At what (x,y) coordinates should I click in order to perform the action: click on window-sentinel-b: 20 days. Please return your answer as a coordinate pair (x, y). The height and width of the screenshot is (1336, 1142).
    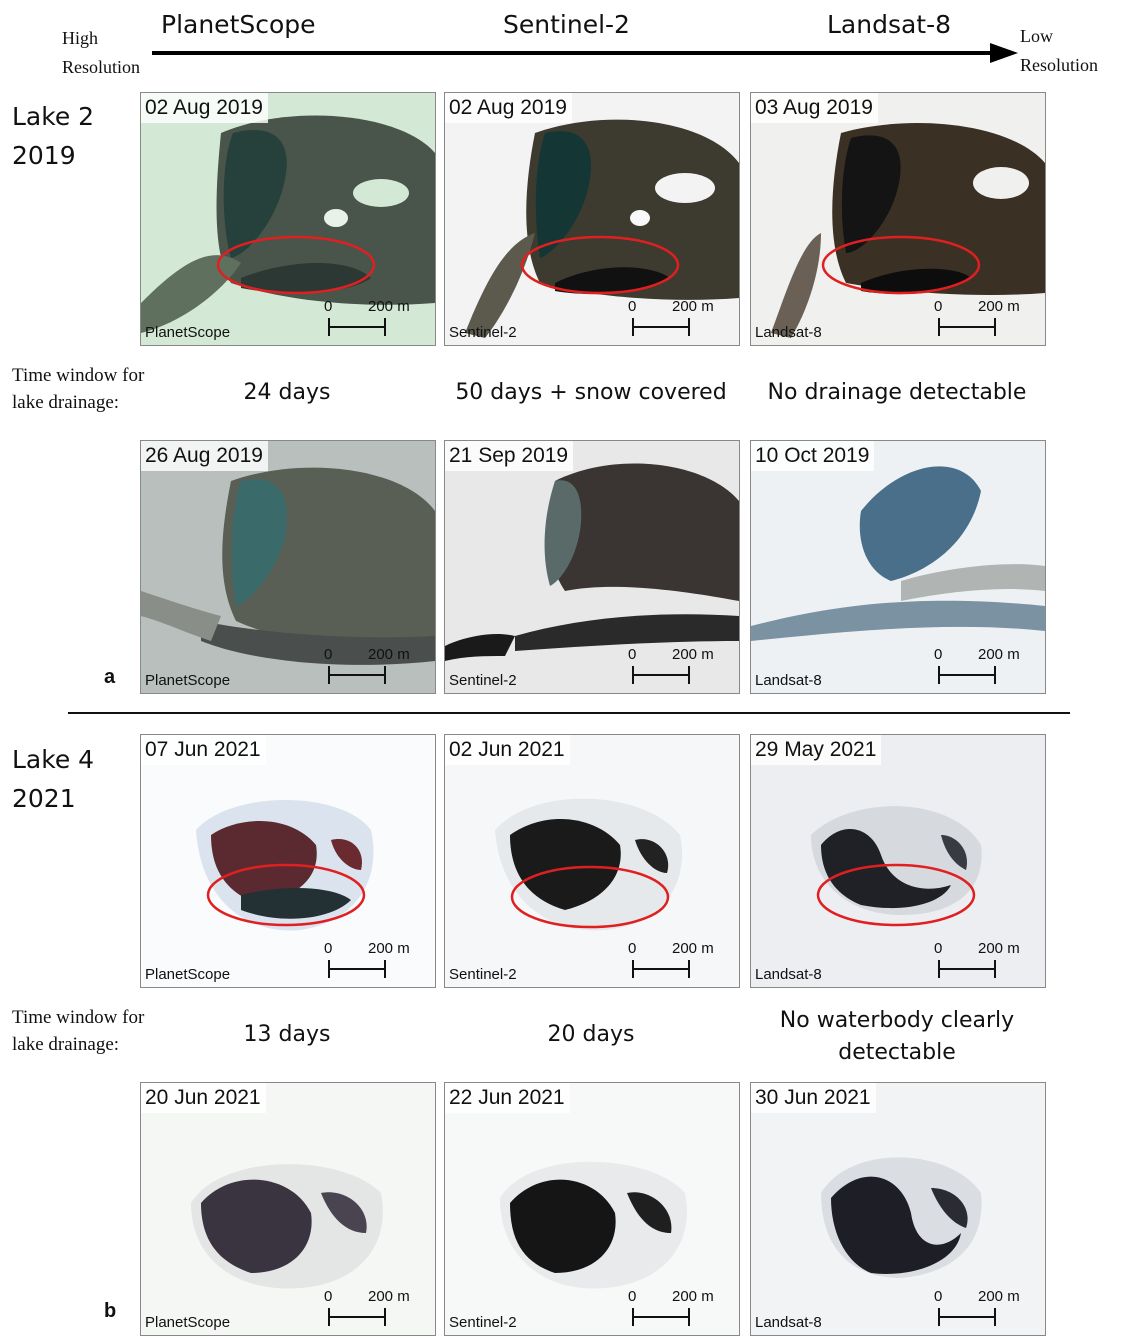
    Looking at the image, I should click on (591, 1034).